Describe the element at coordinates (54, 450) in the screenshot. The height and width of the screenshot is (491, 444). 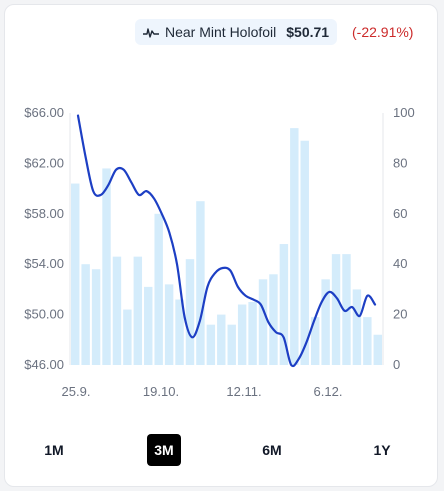
I see `range-button-1m: 1M` at that location.